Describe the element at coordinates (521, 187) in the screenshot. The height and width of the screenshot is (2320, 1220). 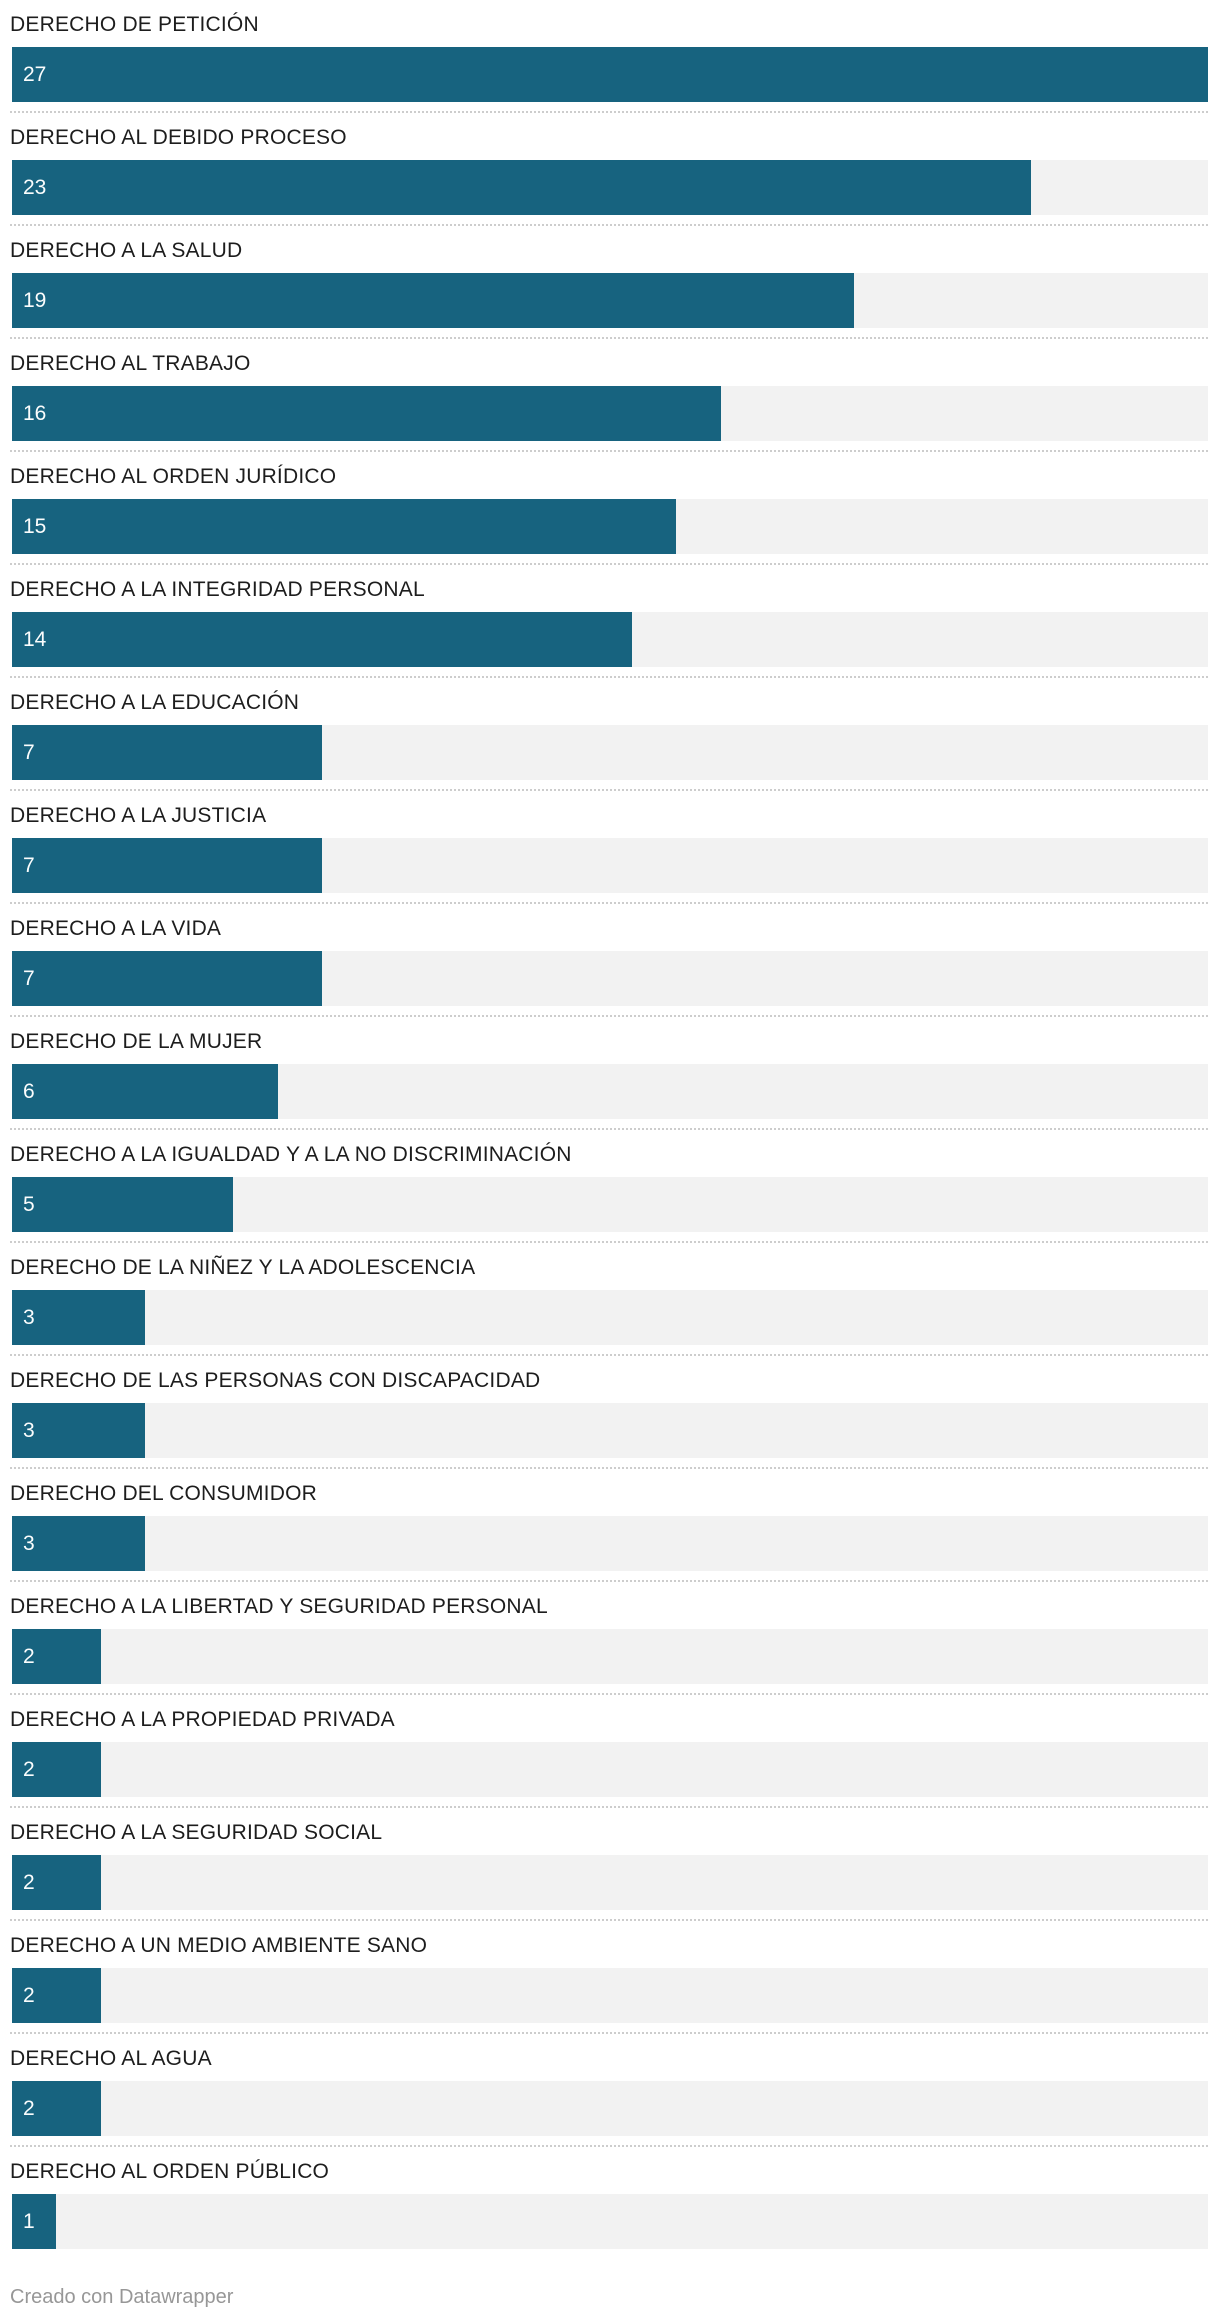
I see `bar: 23` at that location.